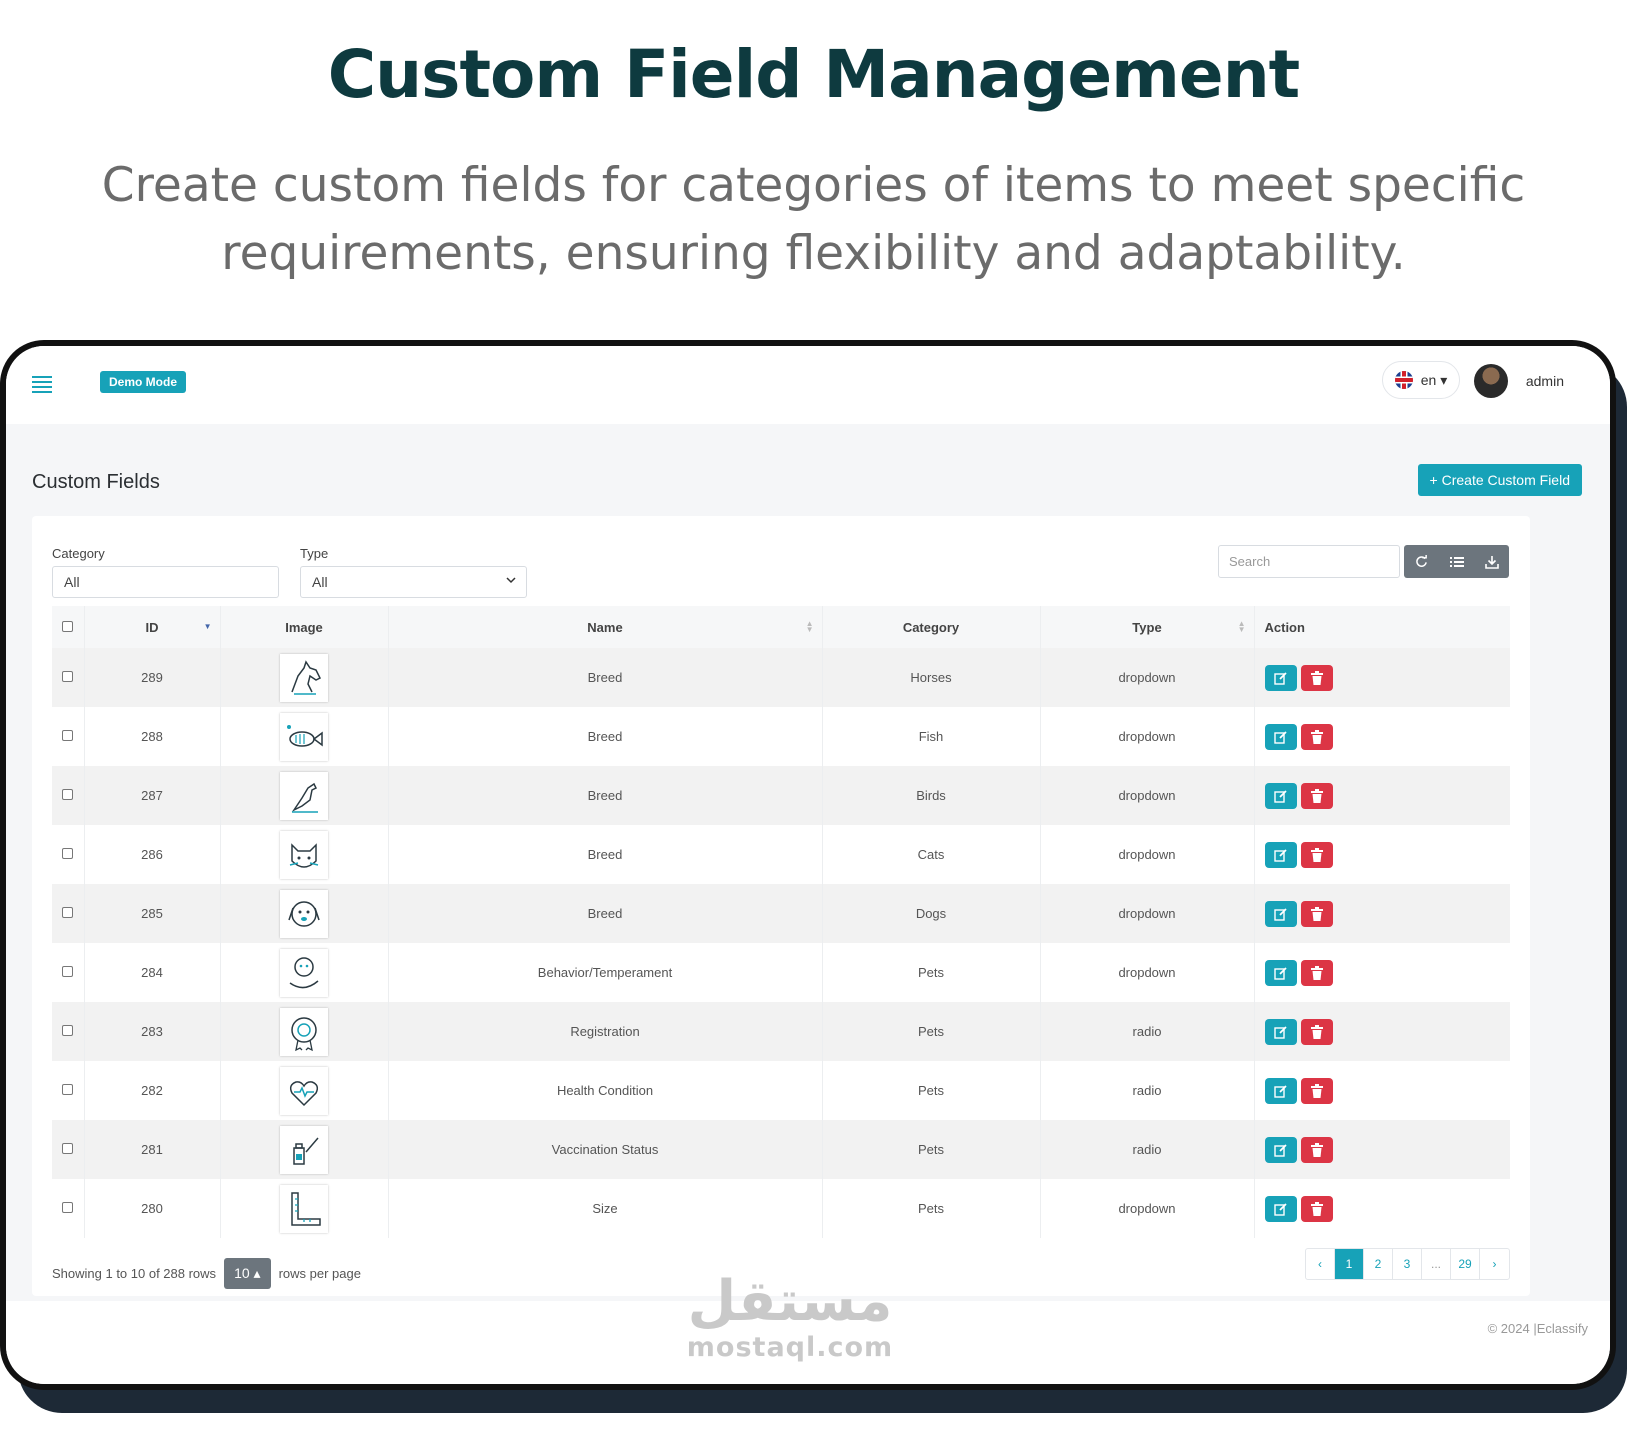 The image size is (1627, 1450). Describe the element at coordinates (1491, 561) in the screenshot. I see `download-icon` at that location.